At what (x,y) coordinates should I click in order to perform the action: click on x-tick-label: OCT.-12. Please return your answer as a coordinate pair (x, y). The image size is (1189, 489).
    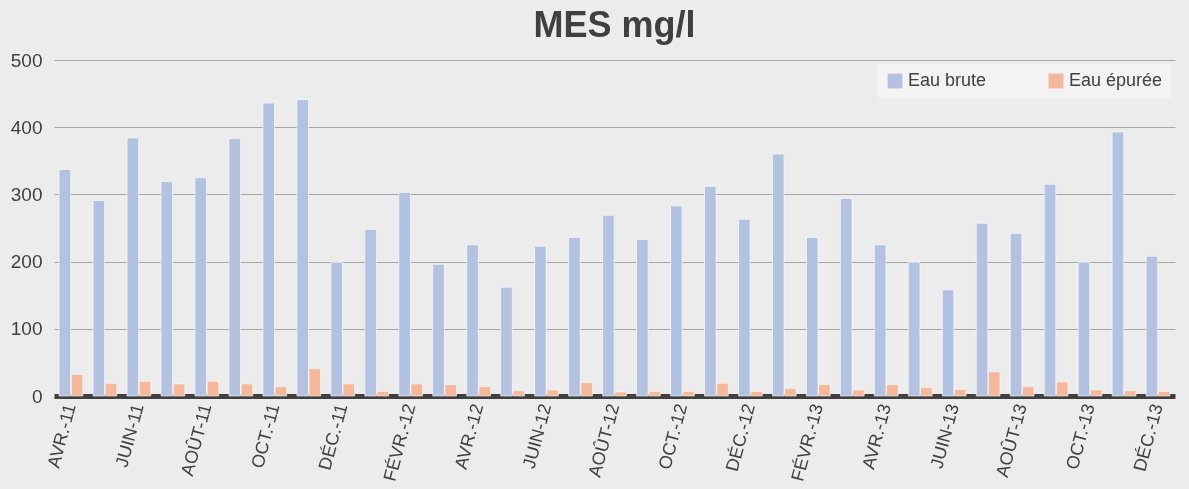
    Looking at the image, I should click on (673, 436).